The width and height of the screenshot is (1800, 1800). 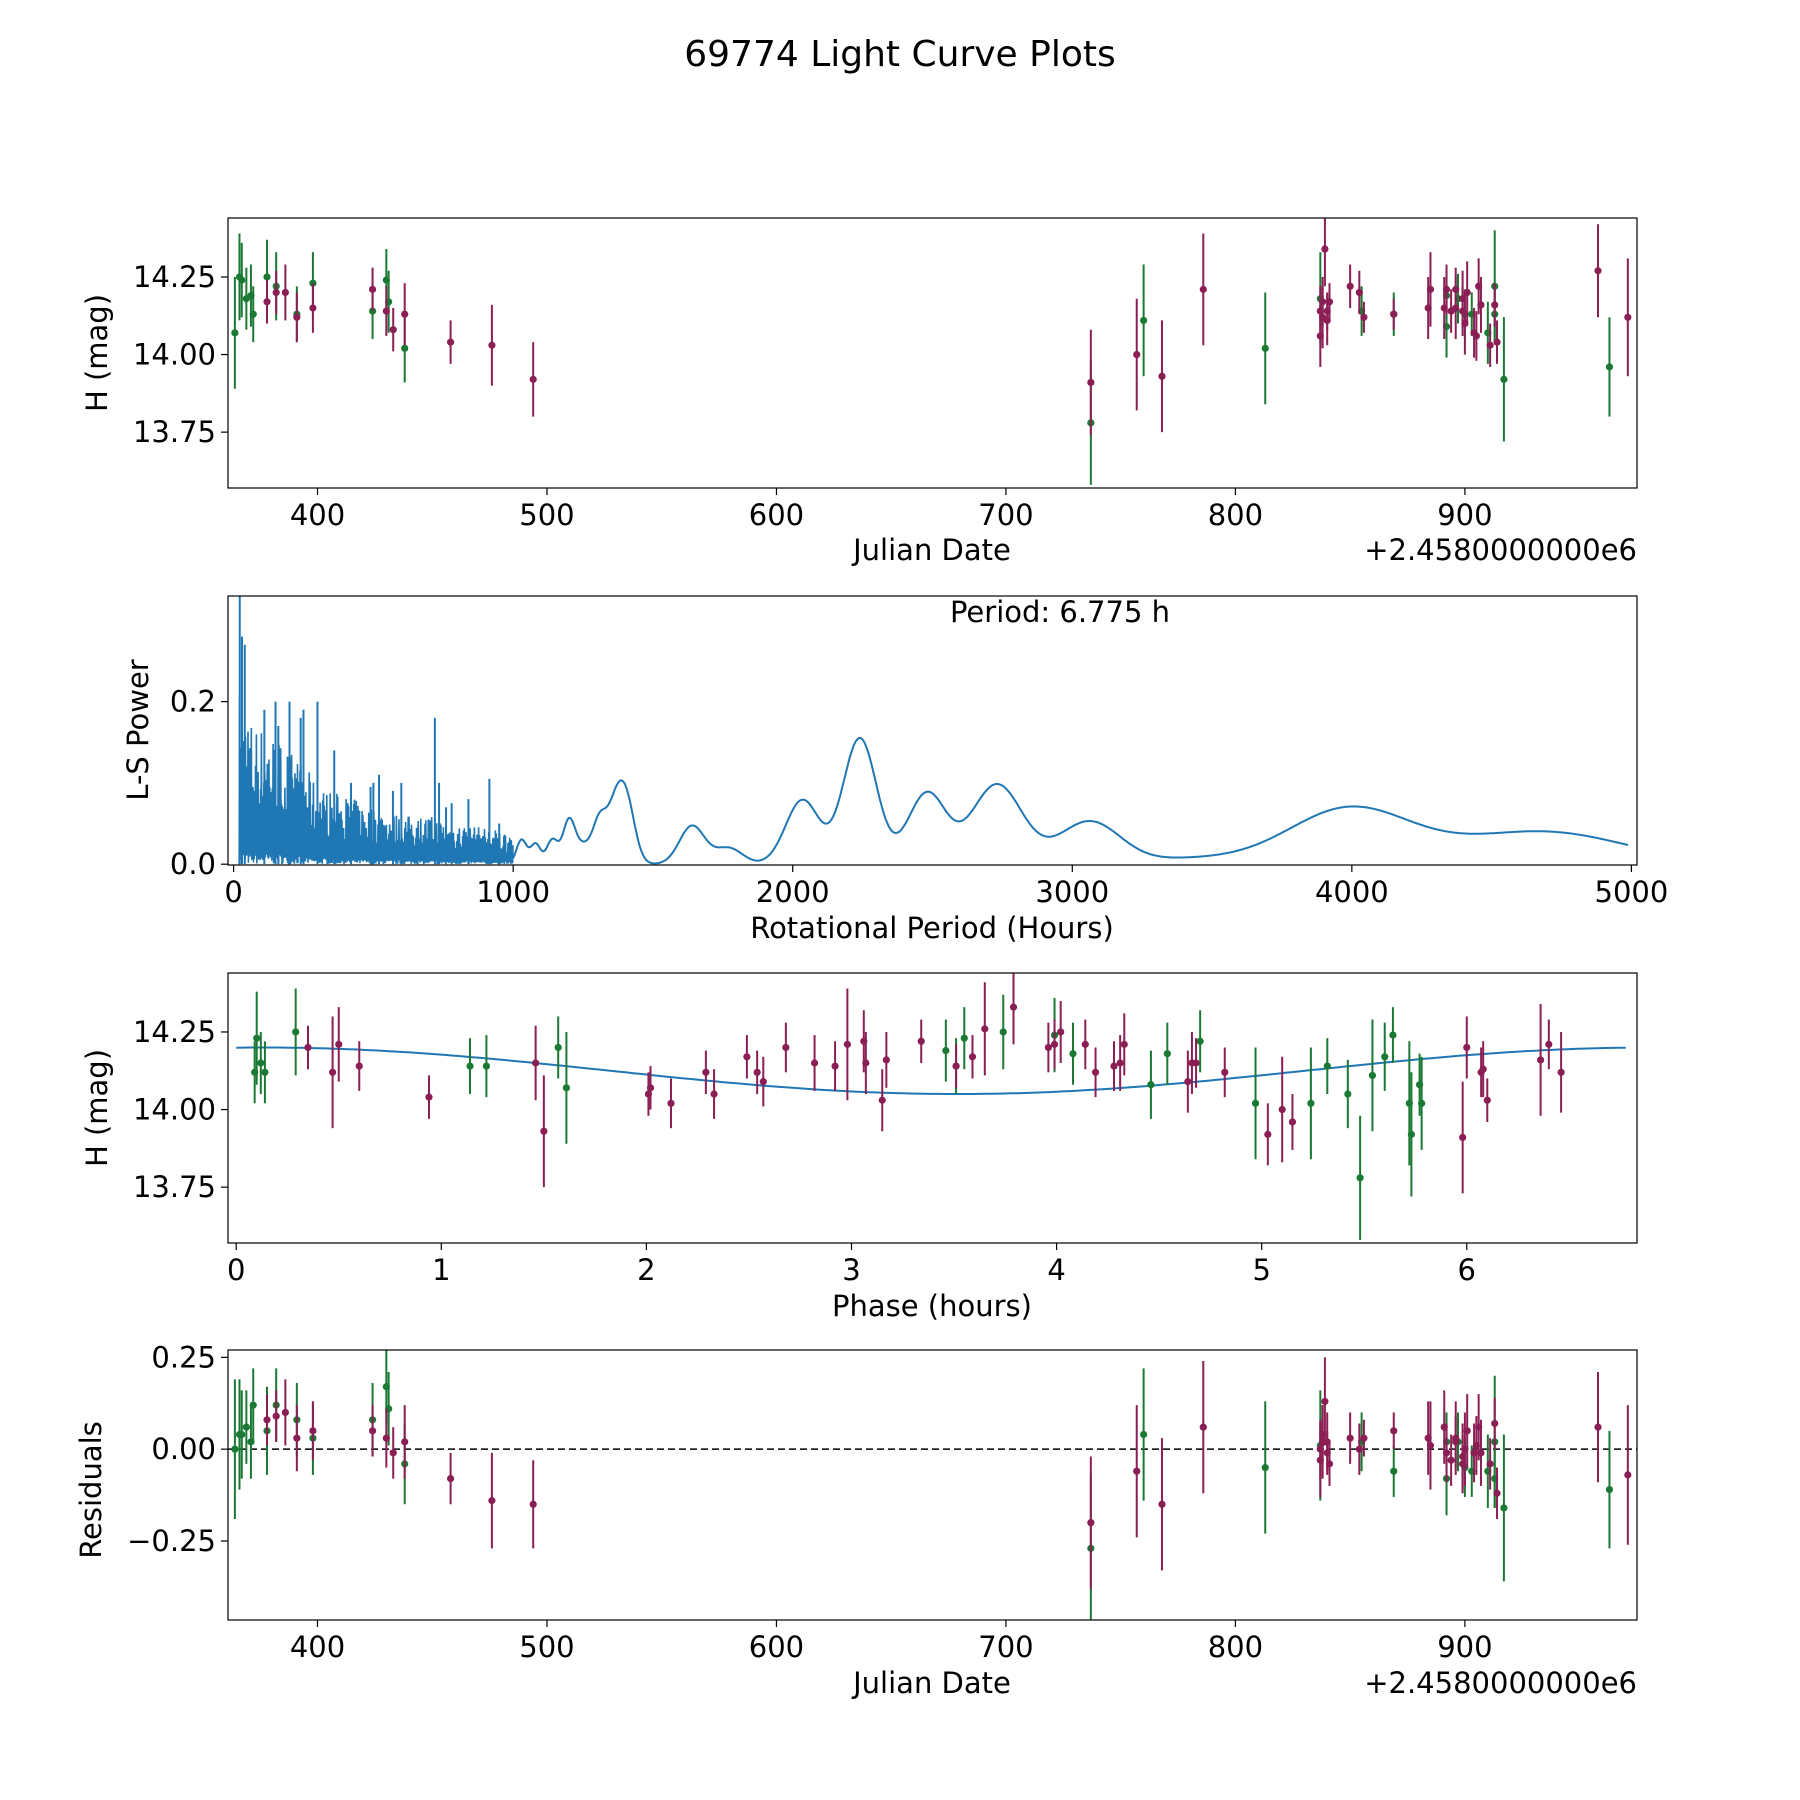 What do you see at coordinates (1060, 612) in the screenshot?
I see `period-annotation: Period: 6.775 h` at bounding box center [1060, 612].